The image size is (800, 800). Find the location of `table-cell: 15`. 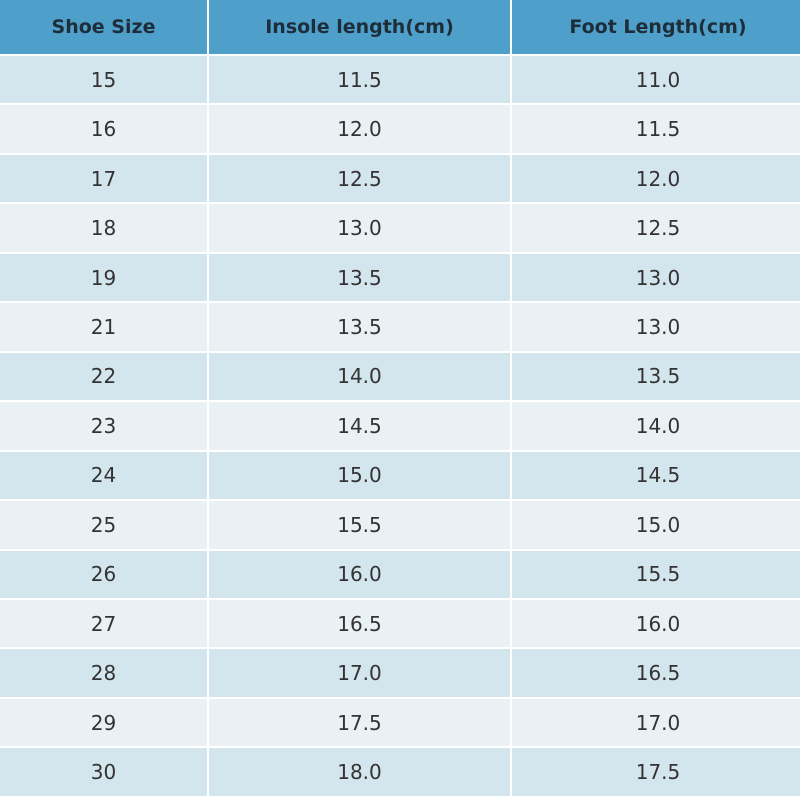

table-cell: 15 is located at coordinates (103, 80).